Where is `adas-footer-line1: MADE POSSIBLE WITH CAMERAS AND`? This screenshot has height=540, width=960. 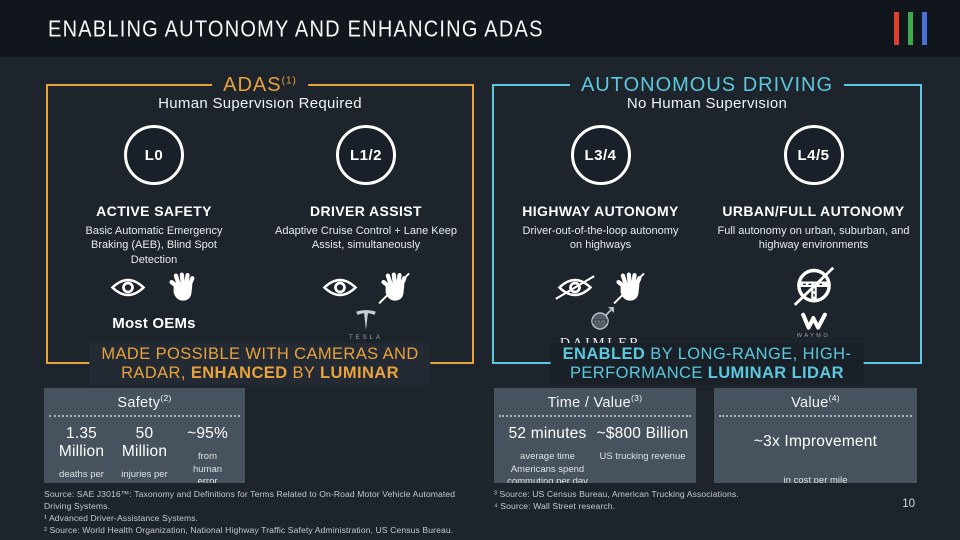 adas-footer-line1: MADE POSSIBLE WITH CAMERAS AND is located at coordinates (260, 353).